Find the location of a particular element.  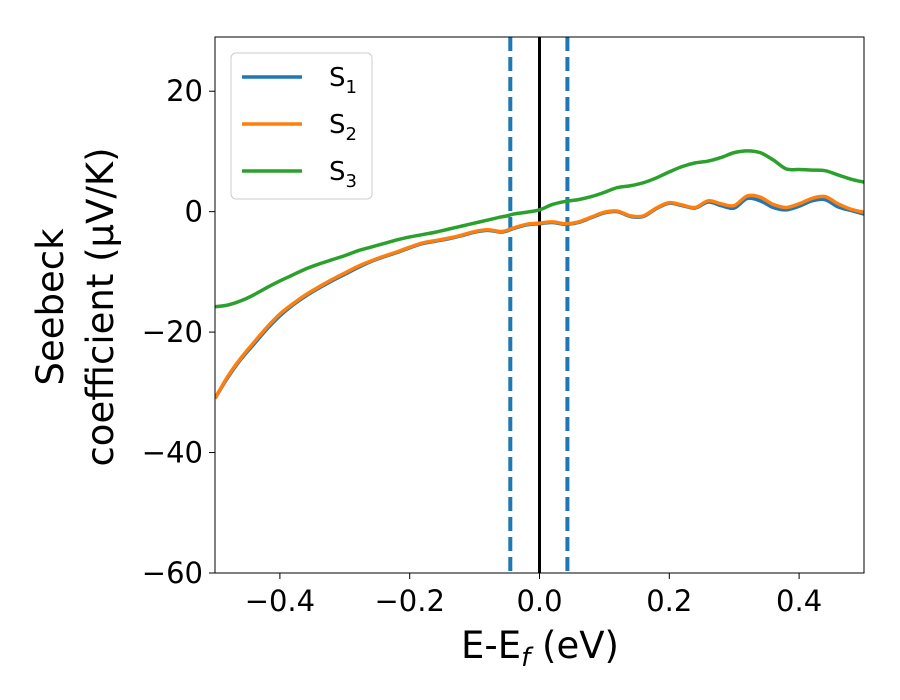

y-tick-label: −20 is located at coordinates (172, 332).